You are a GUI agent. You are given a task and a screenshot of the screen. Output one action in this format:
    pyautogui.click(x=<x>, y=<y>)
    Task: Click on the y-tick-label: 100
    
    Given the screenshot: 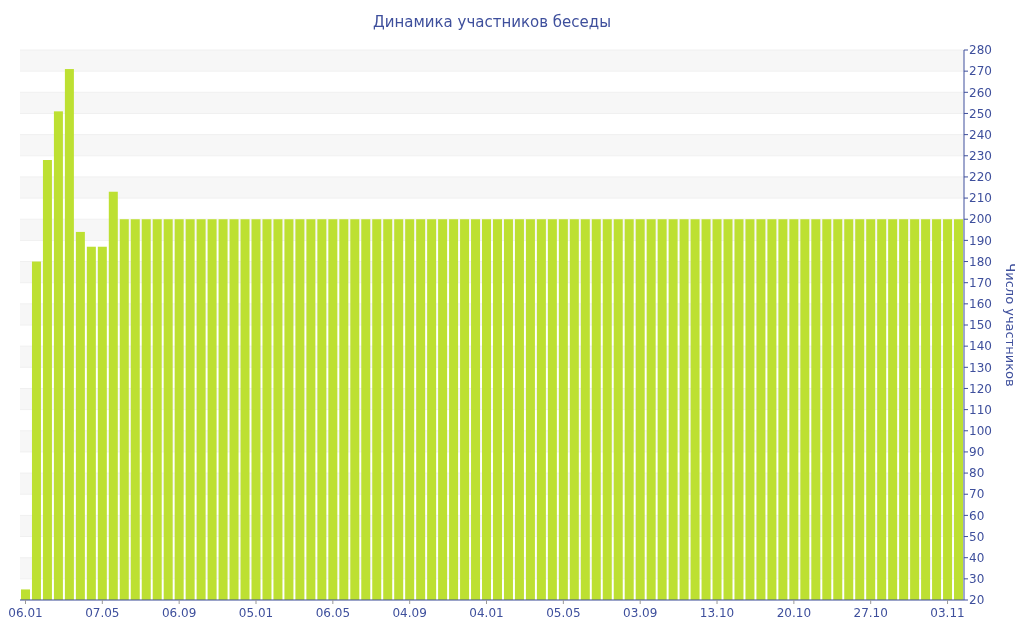 What is the action you would take?
    pyautogui.click(x=980, y=430)
    